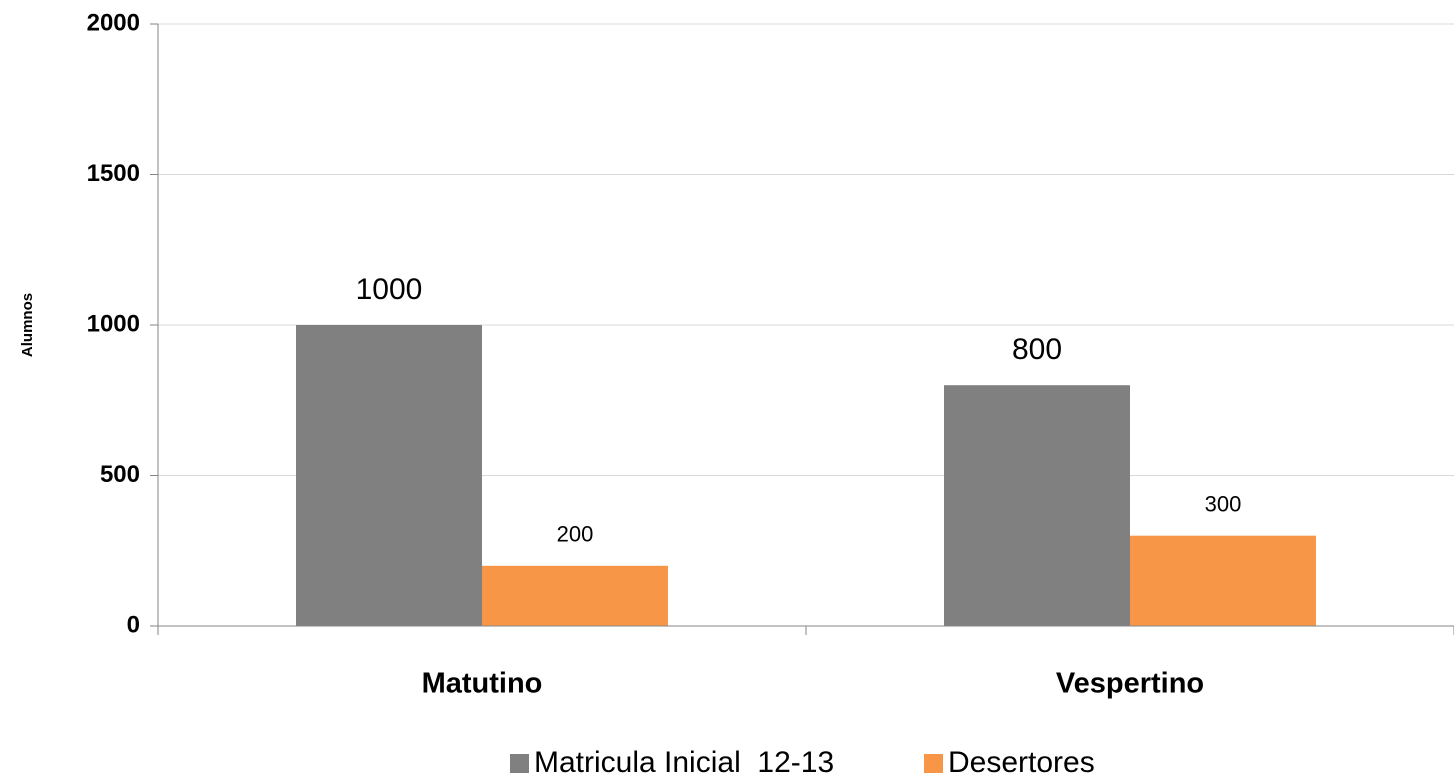  Describe the element at coordinates (113, 173) in the screenshot. I see `y-tick-label: 1500` at that location.